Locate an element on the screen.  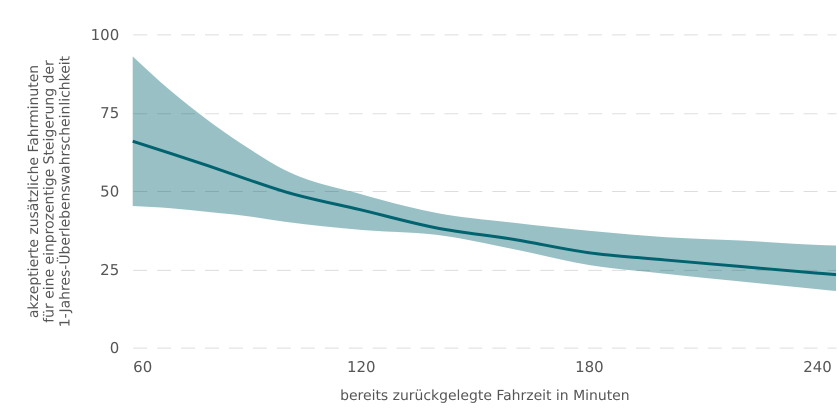
x-tick-label: 240 is located at coordinates (817, 367).